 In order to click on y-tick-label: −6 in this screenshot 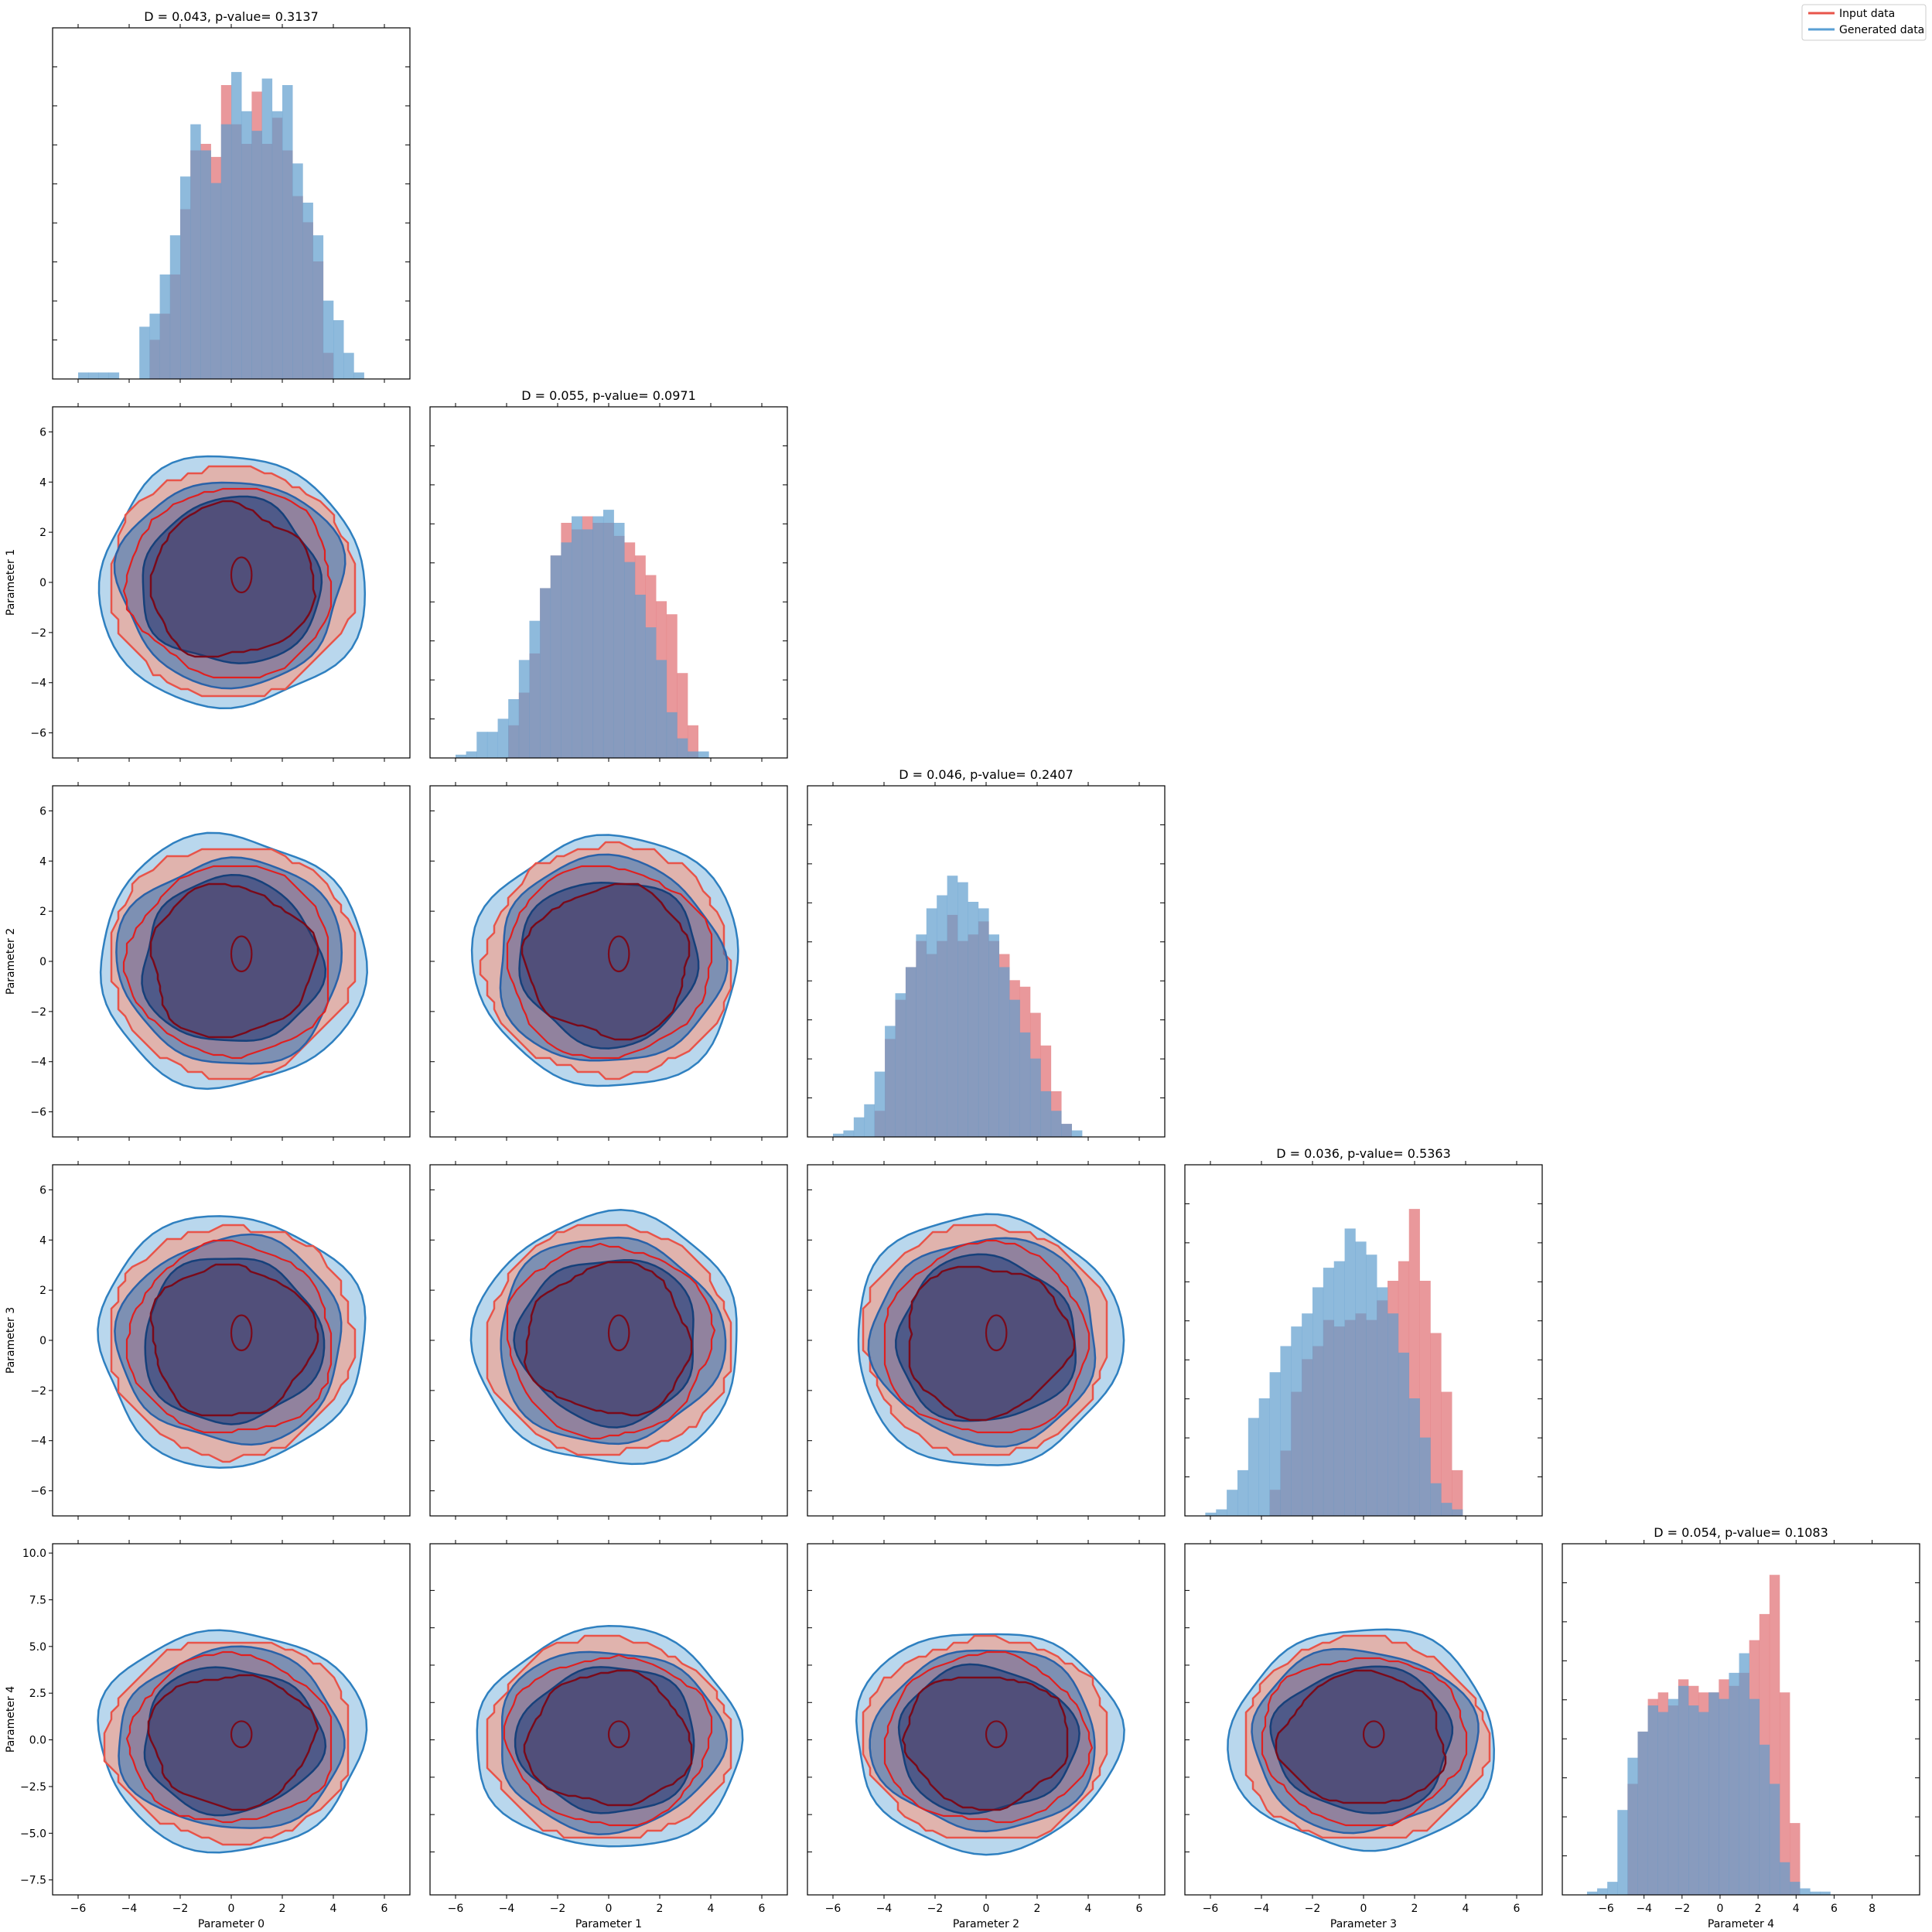, I will do `click(38, 1492)`.